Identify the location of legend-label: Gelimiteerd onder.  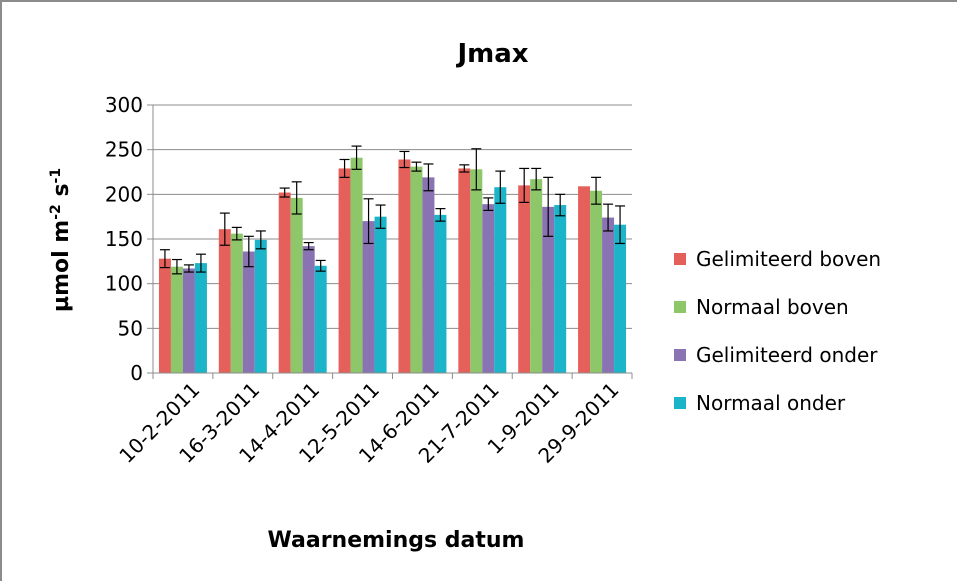
(787, 355).